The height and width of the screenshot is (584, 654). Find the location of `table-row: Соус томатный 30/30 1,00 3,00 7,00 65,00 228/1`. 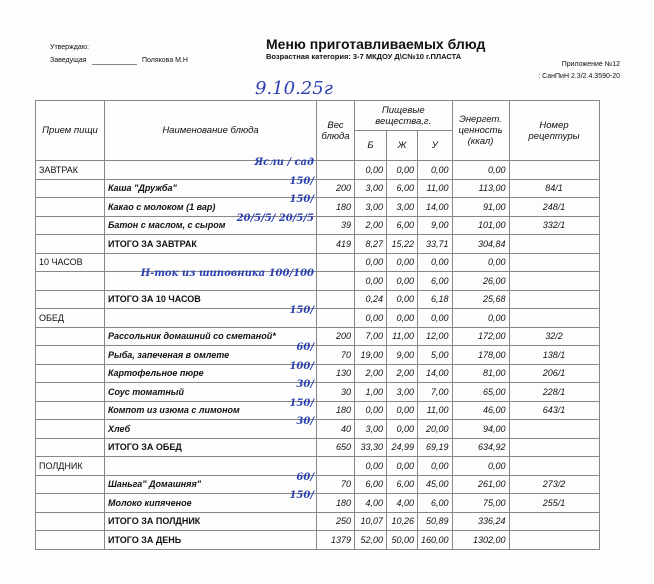

table-row: Соус томатный 30/30 1,00 3,00 7,00 65,00 228/1 is located at coordinates (317, 390).